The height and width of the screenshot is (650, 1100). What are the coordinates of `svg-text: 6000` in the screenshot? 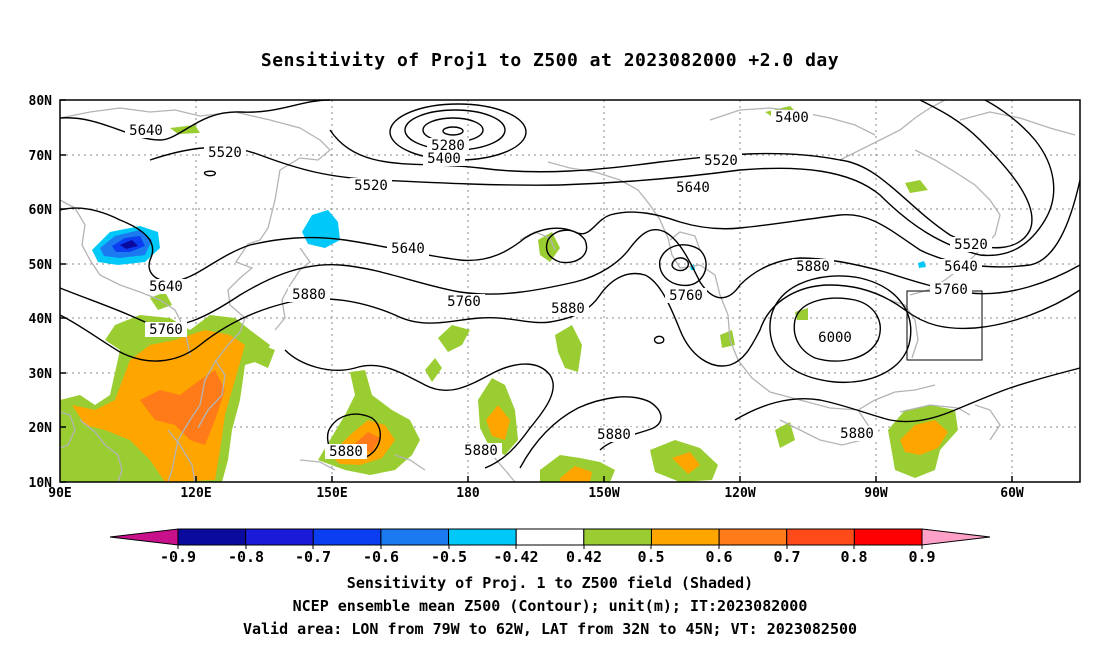 It's located at (835, 338).